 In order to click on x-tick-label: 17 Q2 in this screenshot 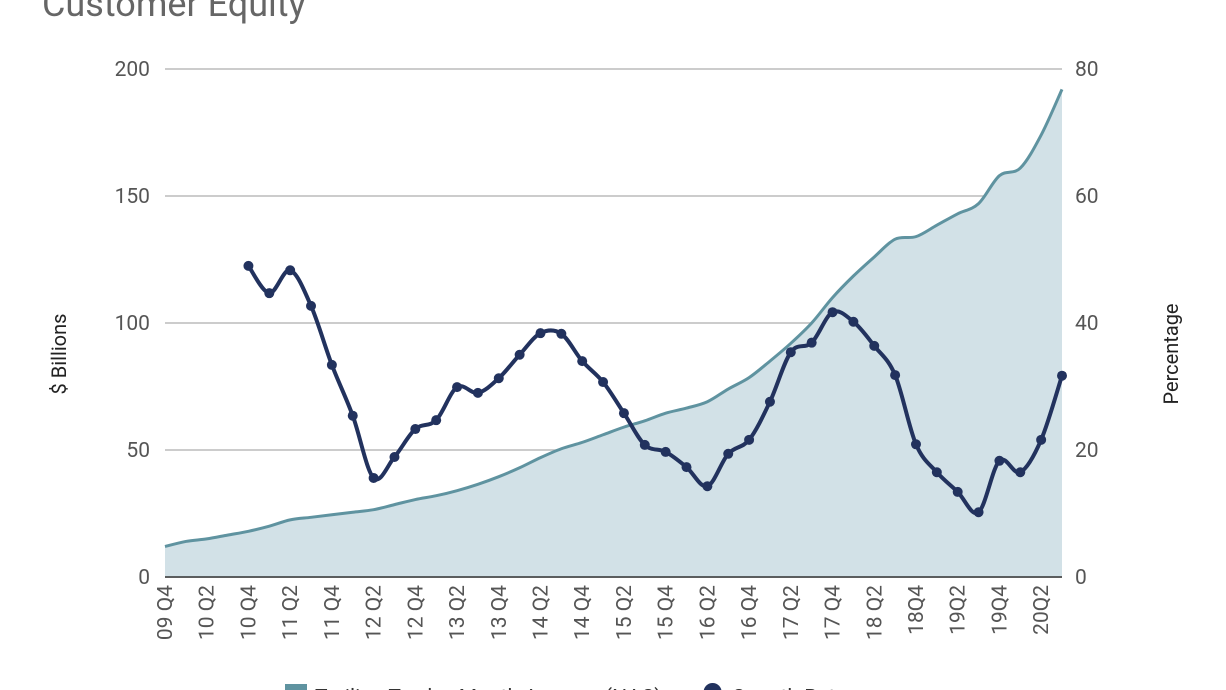, I will do `click(792, 612)`.